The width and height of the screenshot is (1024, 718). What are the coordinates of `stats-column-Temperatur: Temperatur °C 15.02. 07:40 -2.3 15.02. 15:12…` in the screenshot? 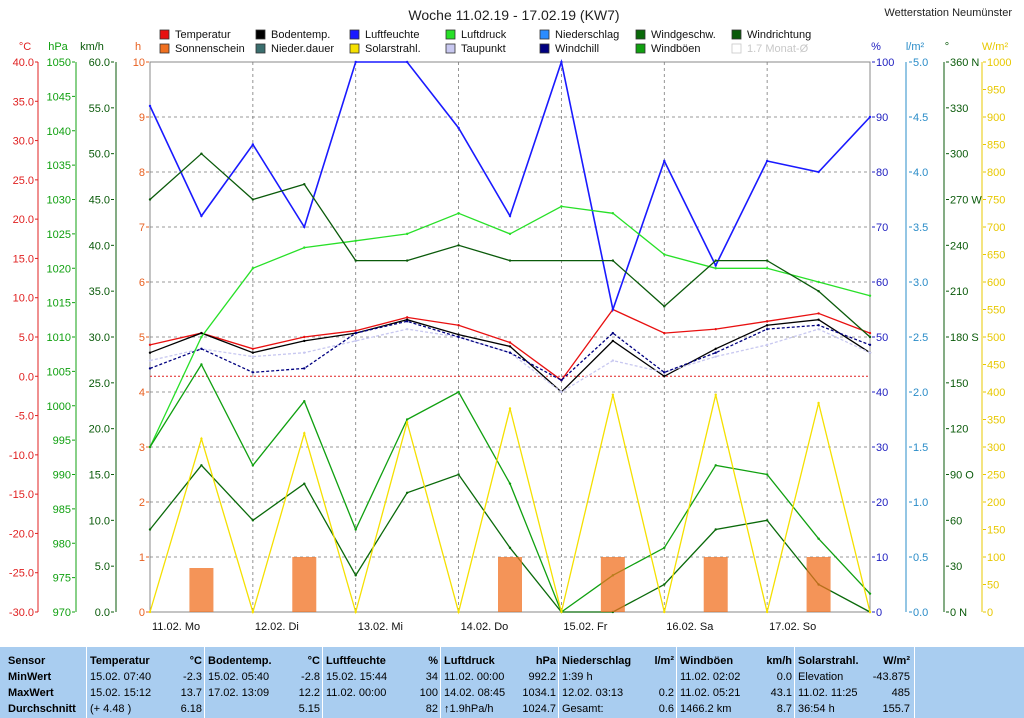 It's located at (146, 685).